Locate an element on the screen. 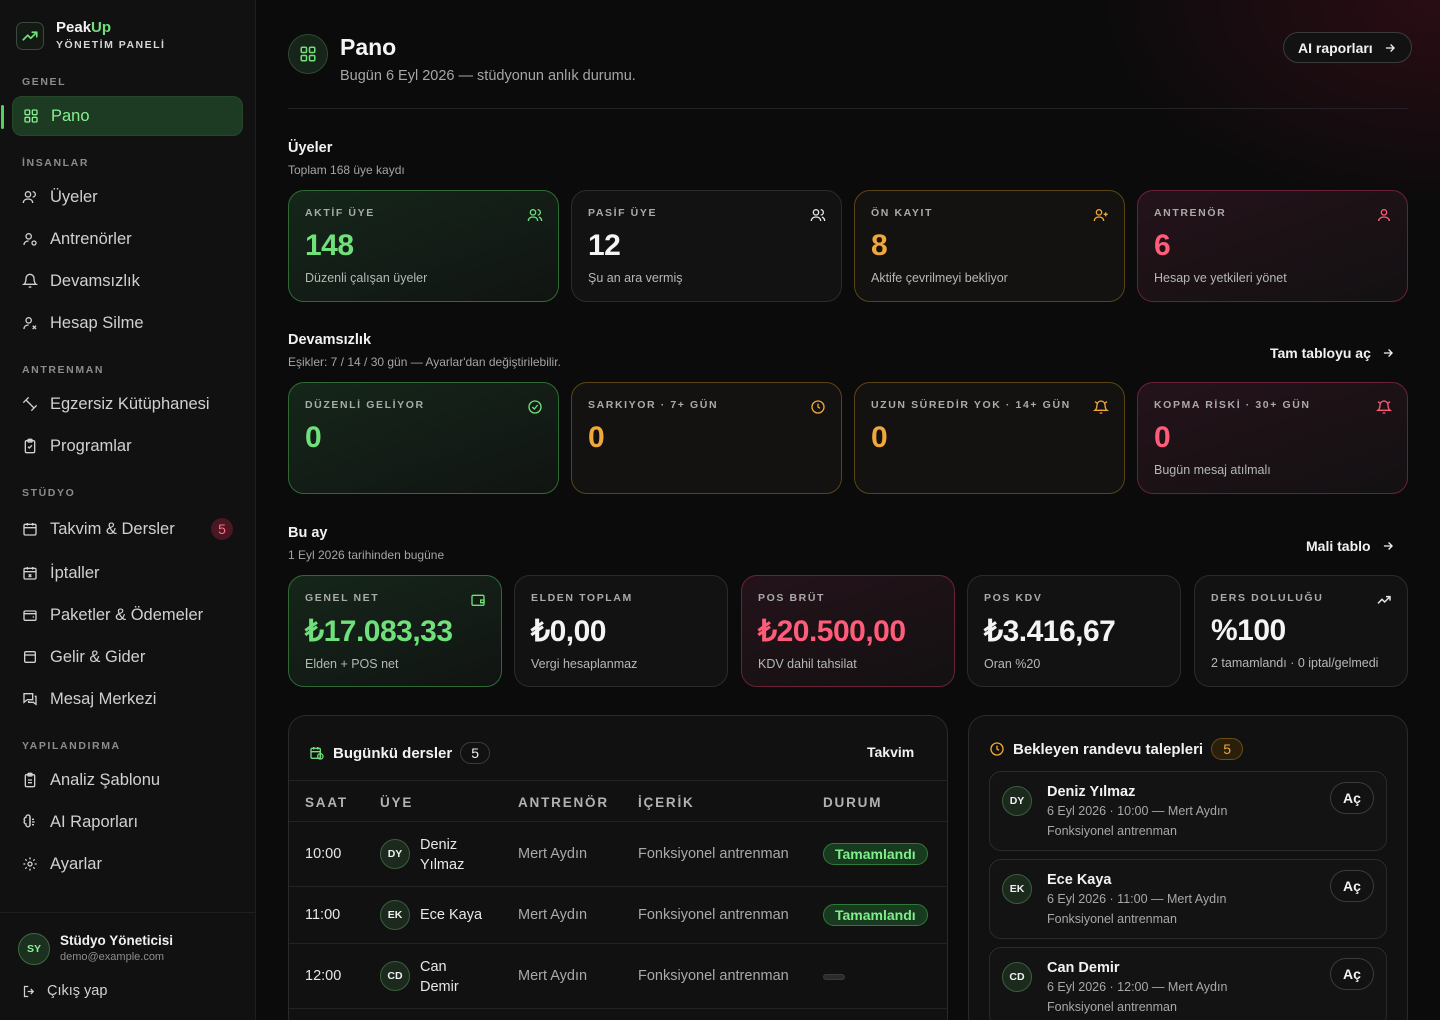  requests-count-badge: 5 is located at coordinates (1227, 749).